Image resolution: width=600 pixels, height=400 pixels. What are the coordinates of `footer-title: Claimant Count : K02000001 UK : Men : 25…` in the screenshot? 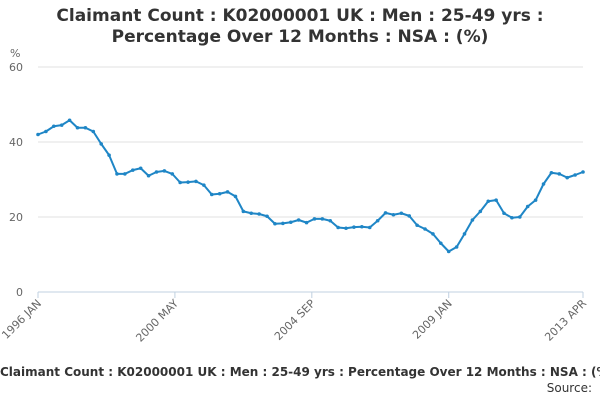 It's located at (300, 372).